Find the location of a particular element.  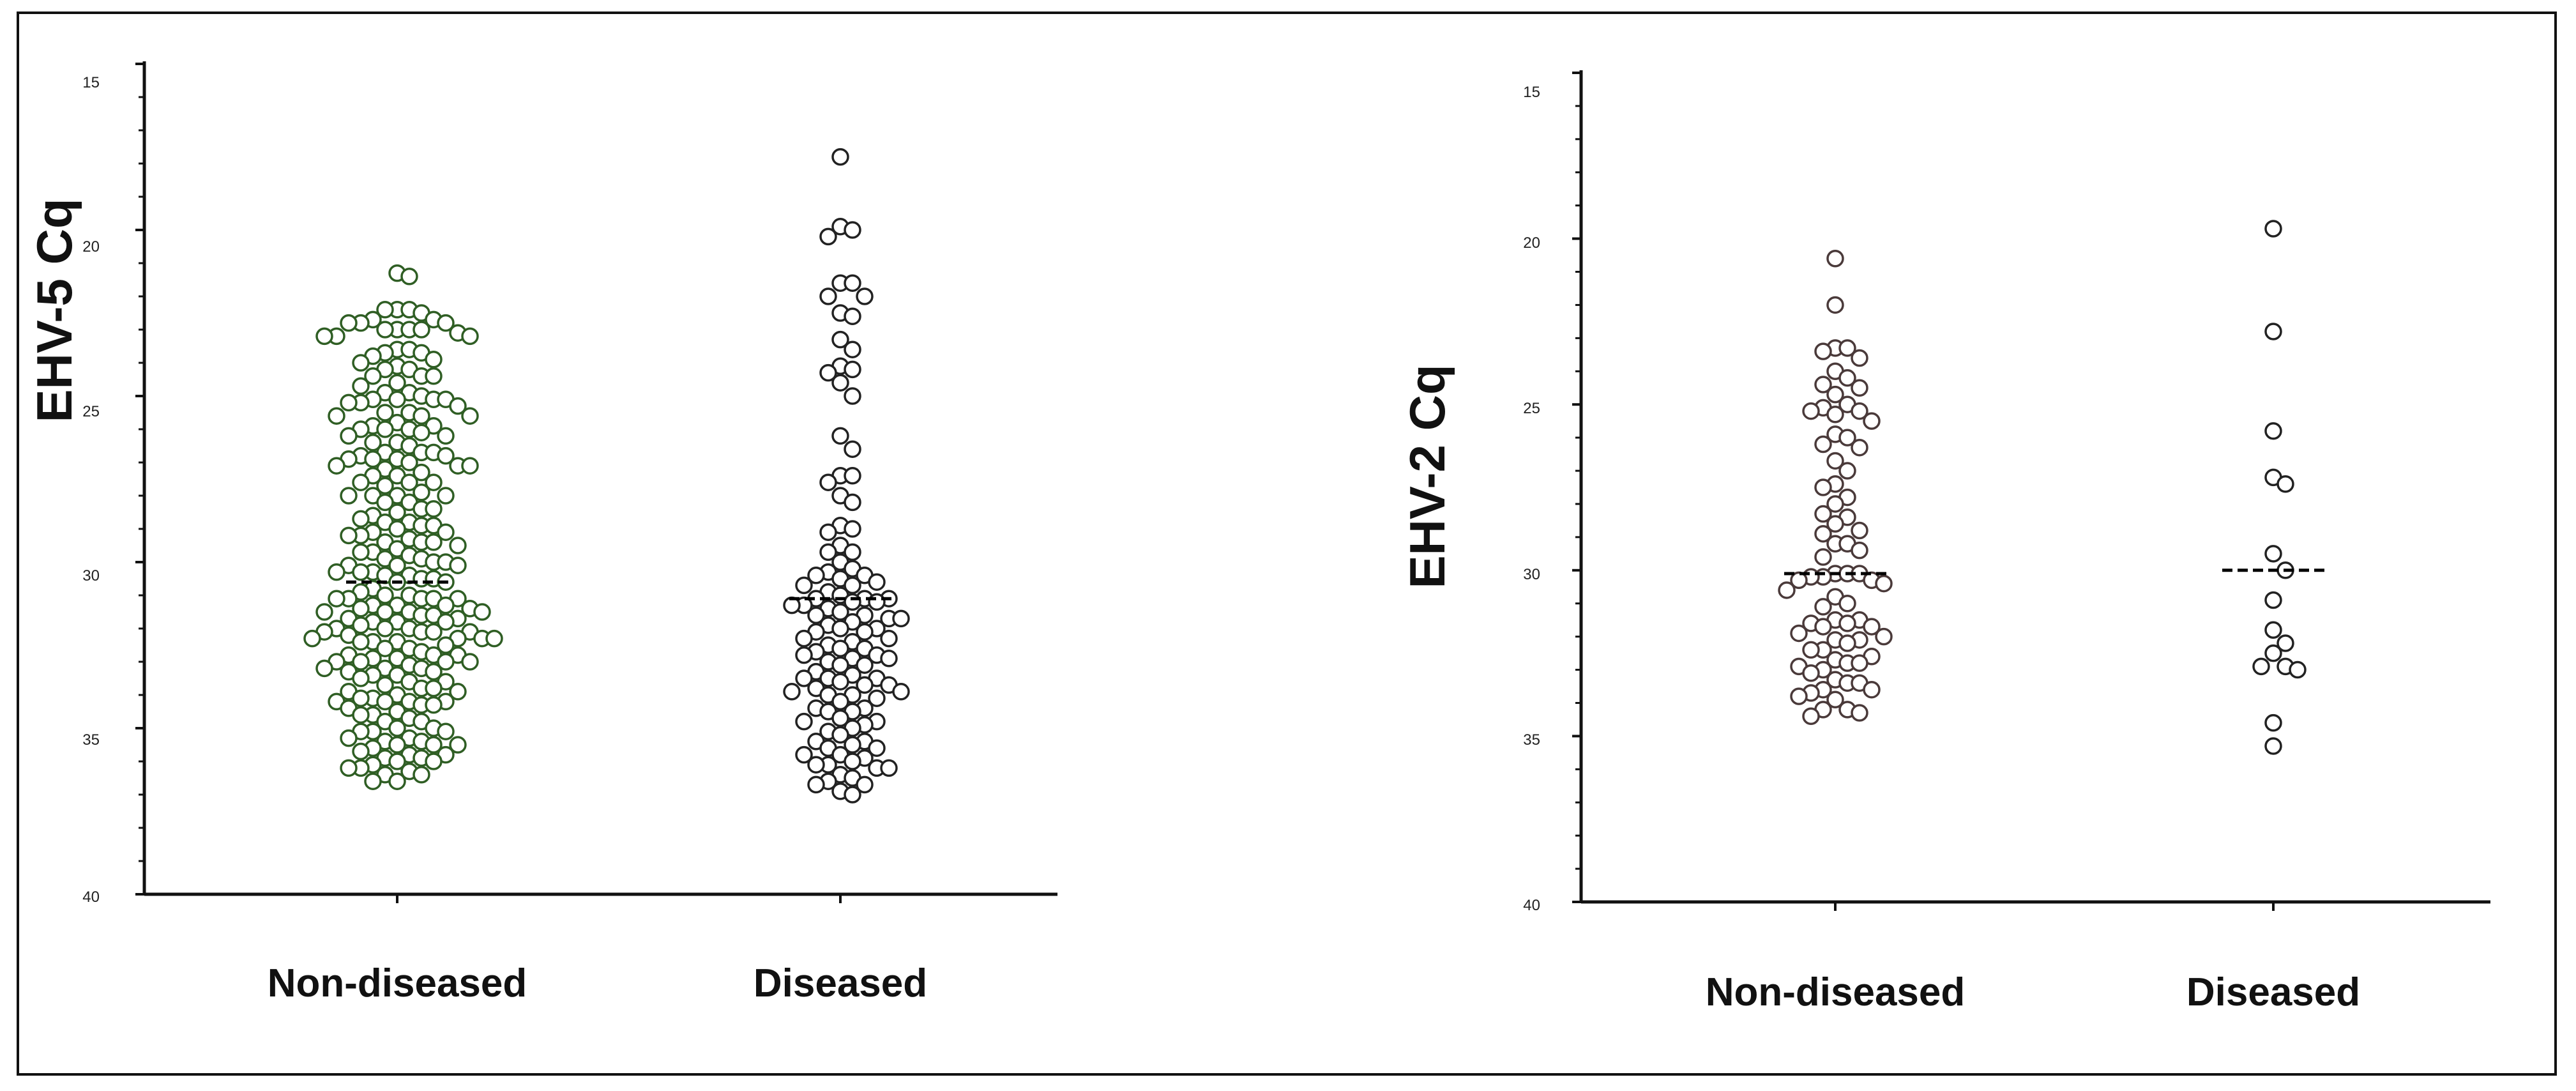

y-tick-label: 20 is located at coordinates (91, 247).